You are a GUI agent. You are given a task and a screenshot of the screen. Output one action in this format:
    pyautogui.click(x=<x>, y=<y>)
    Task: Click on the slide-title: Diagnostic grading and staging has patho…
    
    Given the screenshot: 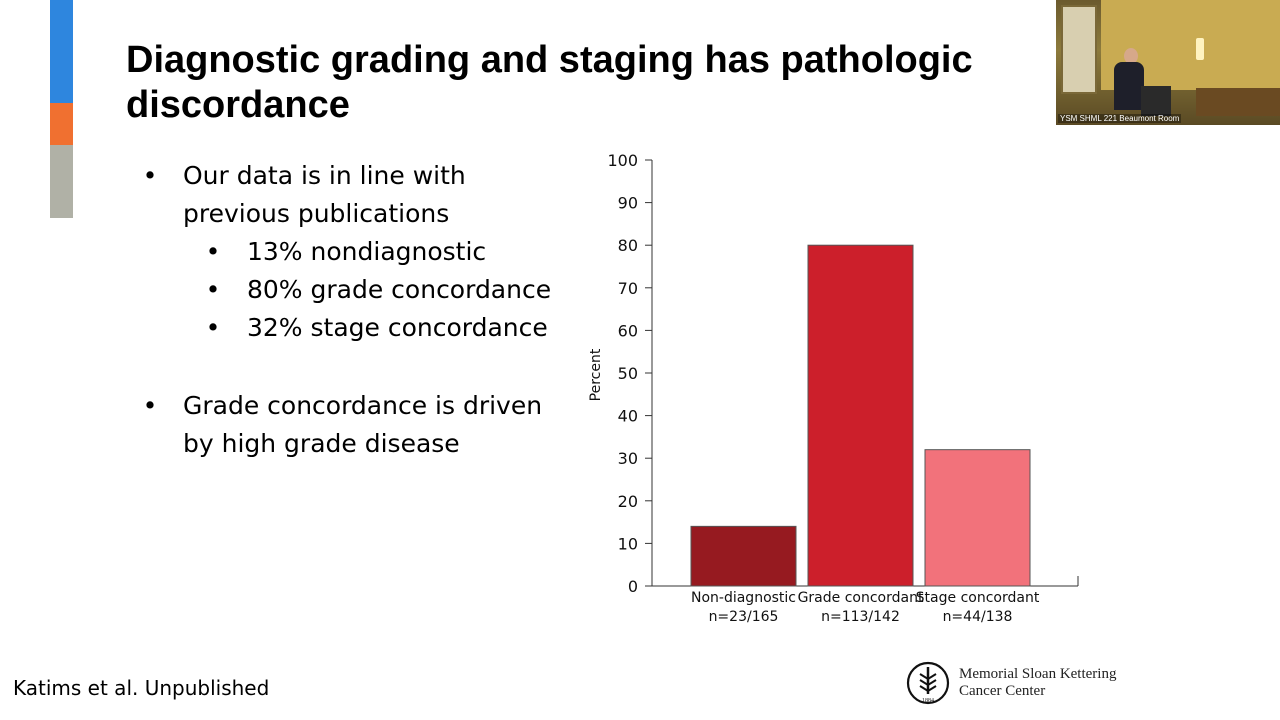 What is the action you would take?
    pyautogui.click(x=549, y=82)
    